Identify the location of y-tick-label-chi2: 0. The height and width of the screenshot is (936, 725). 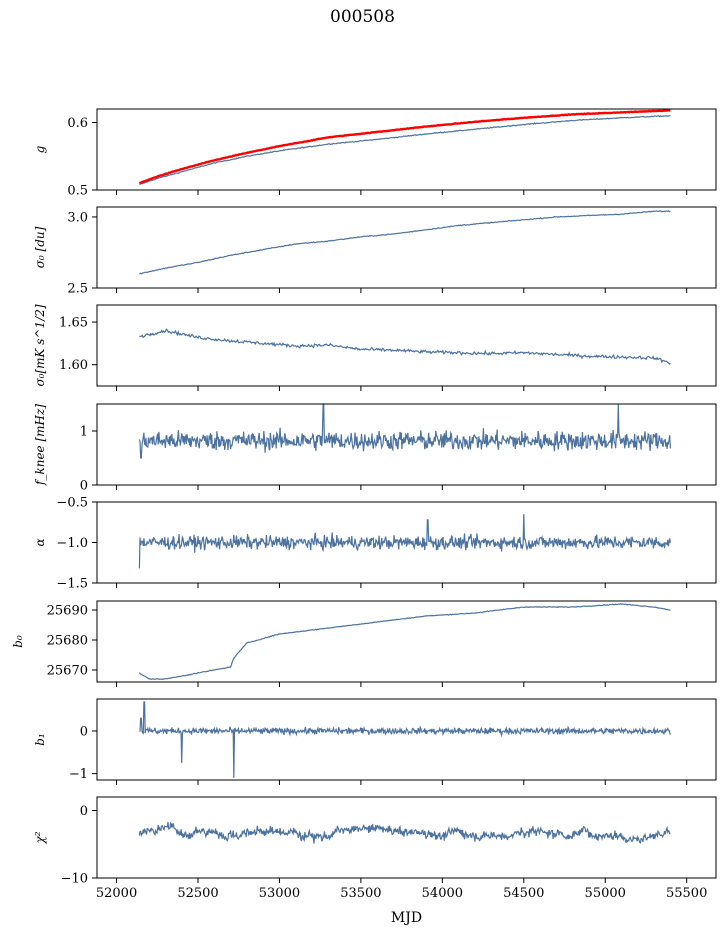
(84, 811).